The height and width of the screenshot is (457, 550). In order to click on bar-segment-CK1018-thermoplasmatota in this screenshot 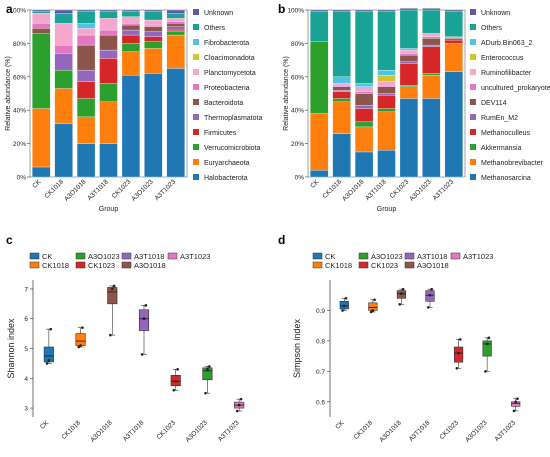, I will do `click(63, 62)`.